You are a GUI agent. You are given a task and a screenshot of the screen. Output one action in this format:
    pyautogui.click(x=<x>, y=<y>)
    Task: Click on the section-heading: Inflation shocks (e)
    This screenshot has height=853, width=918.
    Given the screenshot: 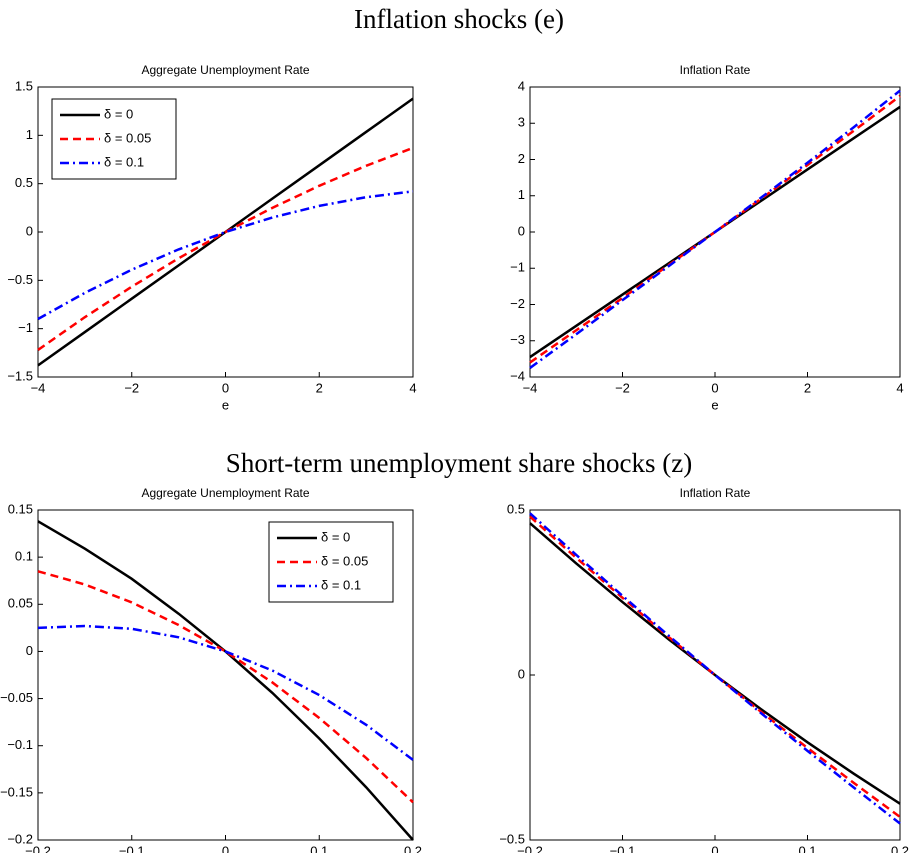 What is the action you would take?
    pyautogui.click(x=459, y=19)
    